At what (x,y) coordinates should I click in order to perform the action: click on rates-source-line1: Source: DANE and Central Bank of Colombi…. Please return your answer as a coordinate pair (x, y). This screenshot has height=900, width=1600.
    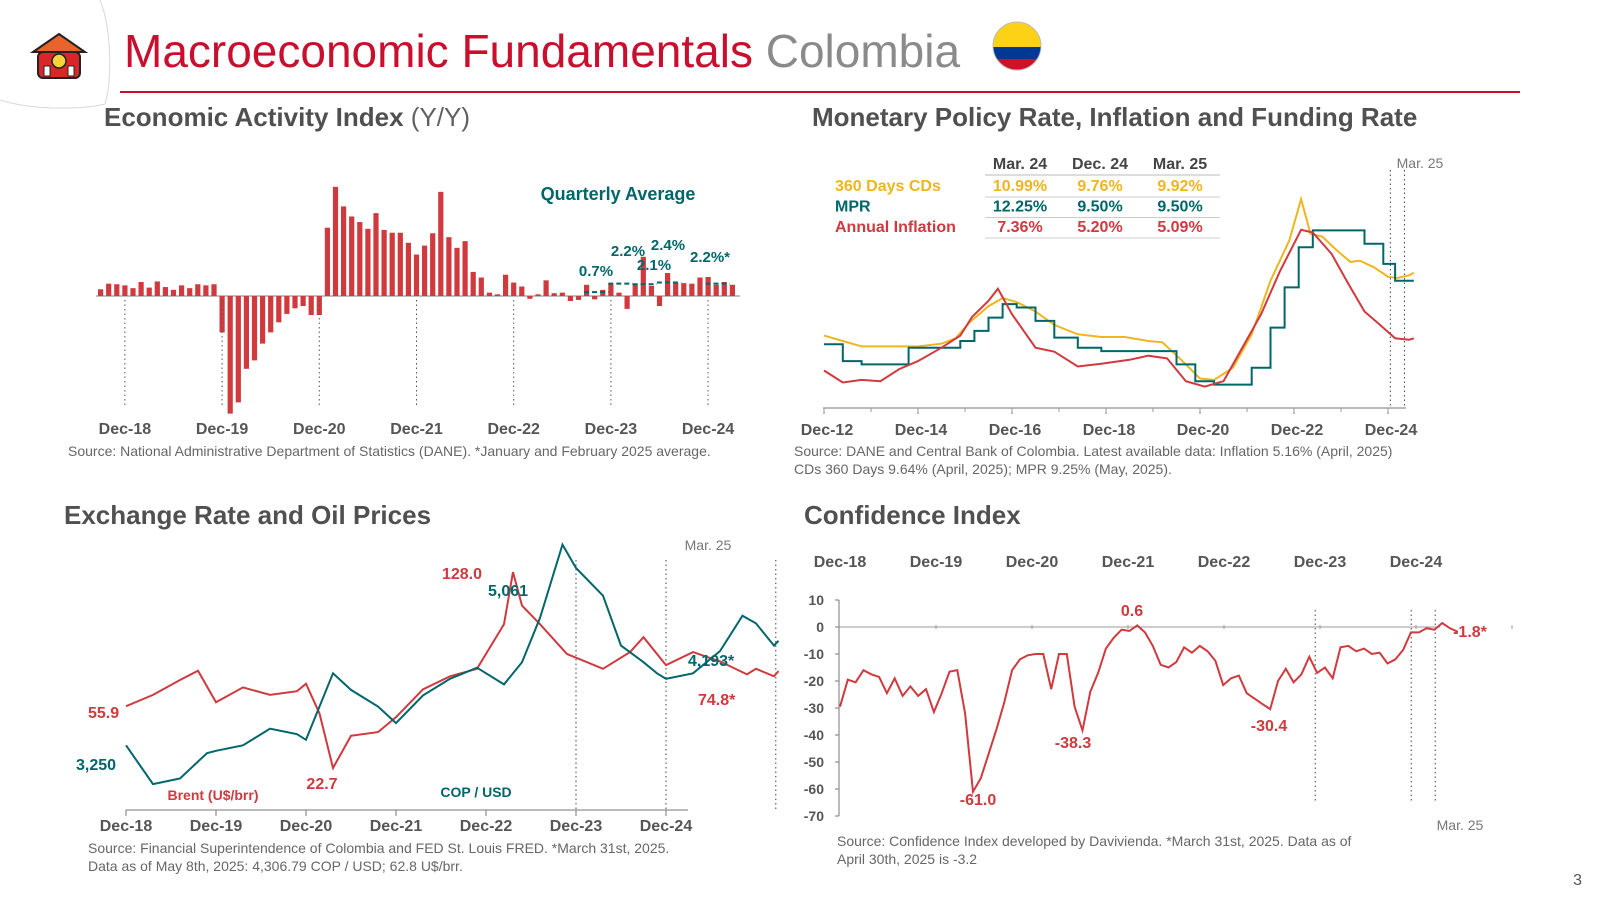
    Looking at the image, I should click on (1093, 451).